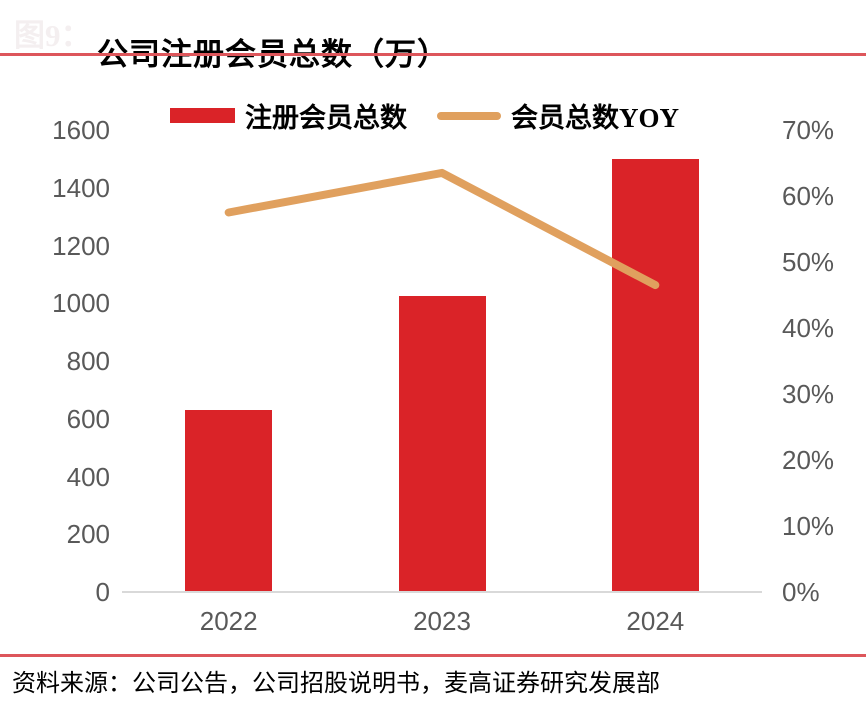  What do you see at coordinates (336, 684) in the screenshot?
I see `source-attribution: 资料来源：公司公告，公司招股说明书，麦高证券研究发展部` at bounding box center [336, 684].